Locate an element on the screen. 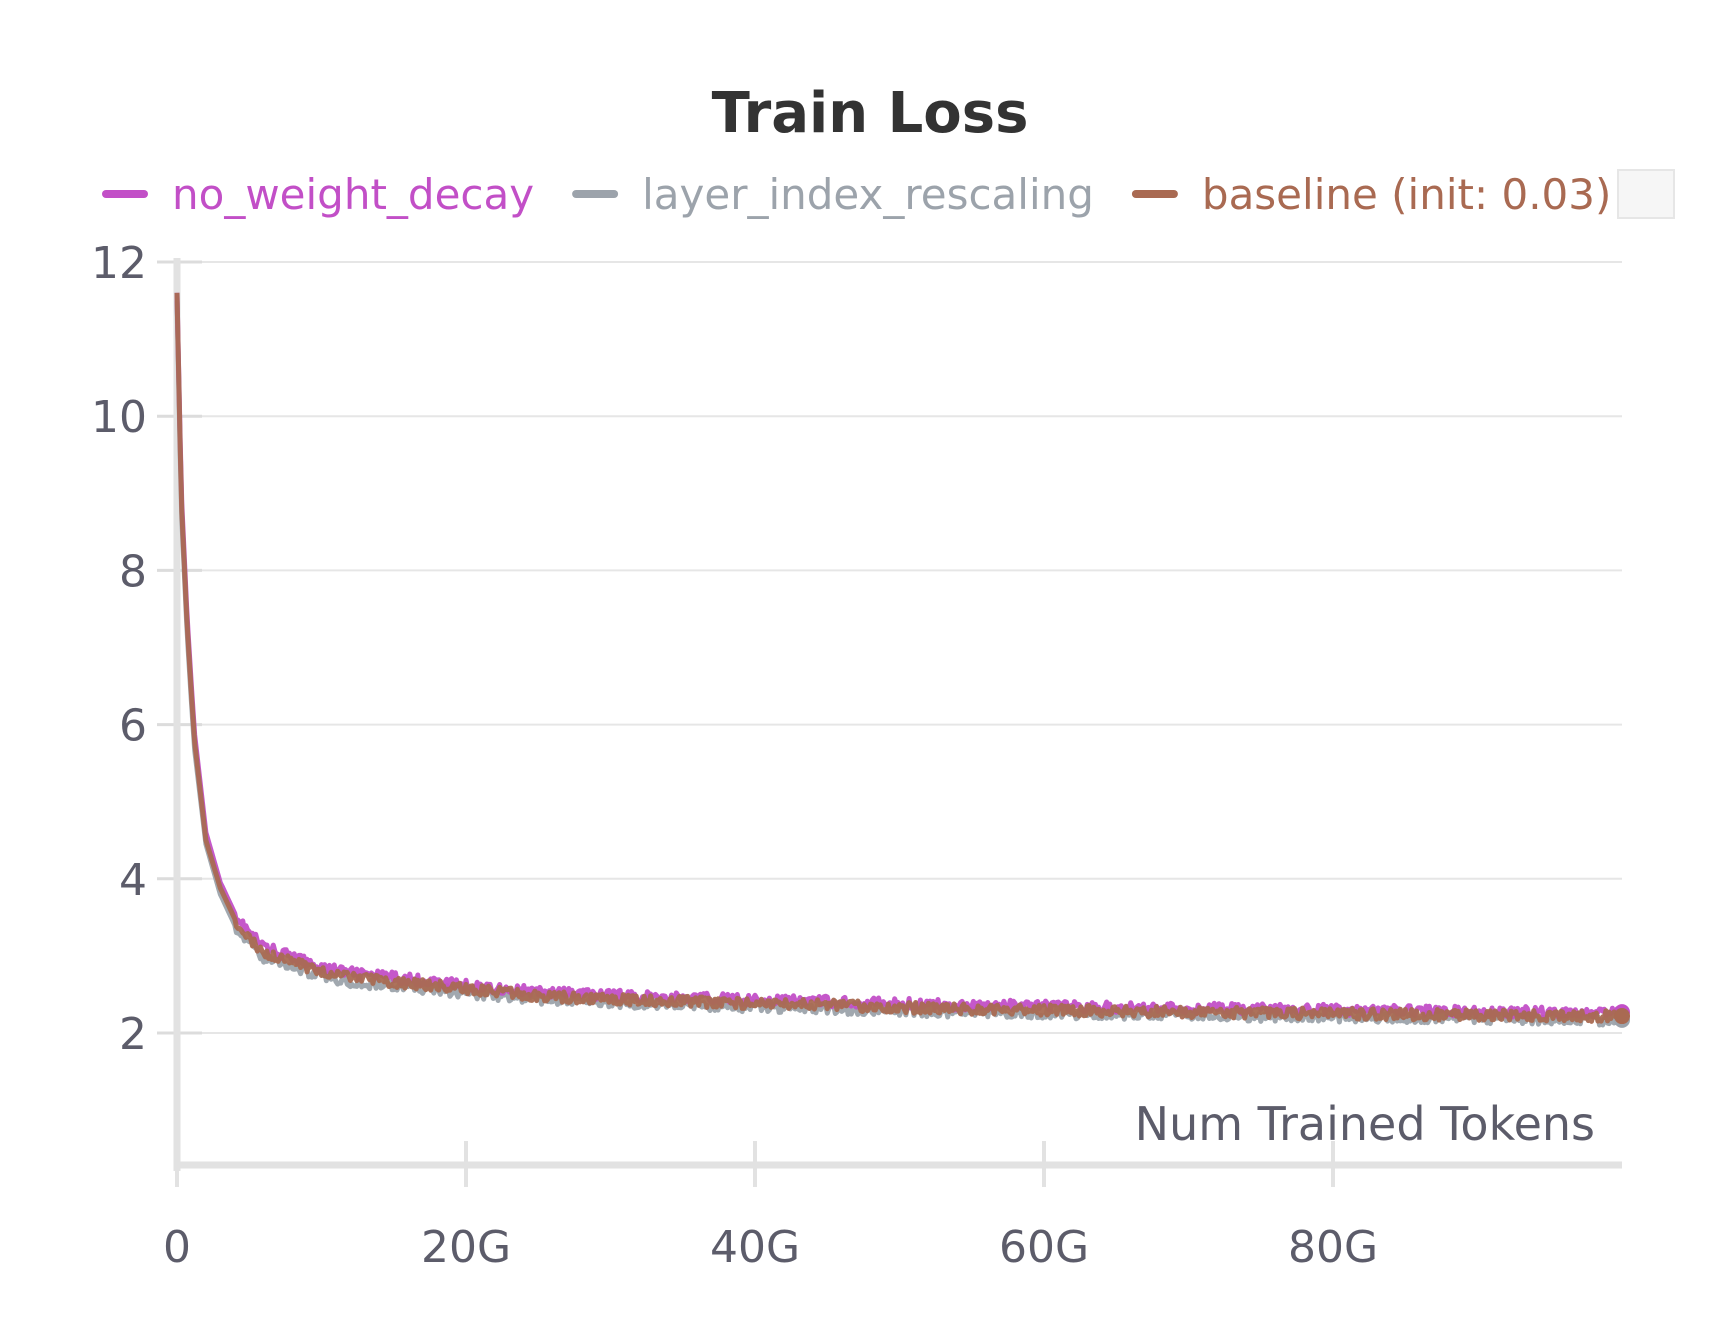 This screenshot has width=1728, height=1328. x-tick-label: 20G is located at coordinates (466, 1247).